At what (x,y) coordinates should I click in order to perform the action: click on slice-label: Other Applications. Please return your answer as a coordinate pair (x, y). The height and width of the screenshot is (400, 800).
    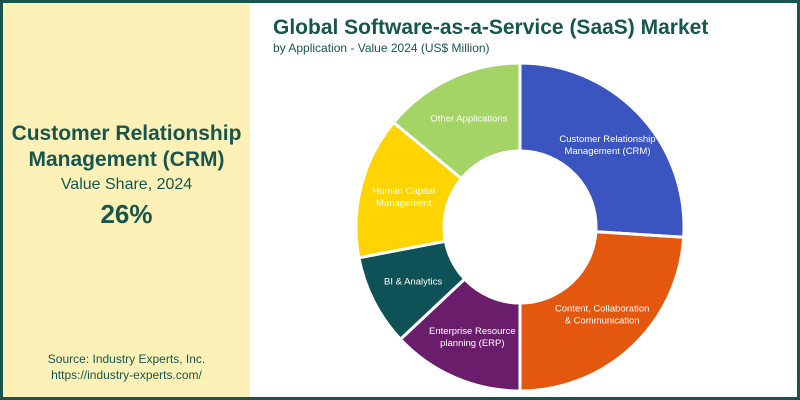
    Looking at the image, I should click on (468, 118).